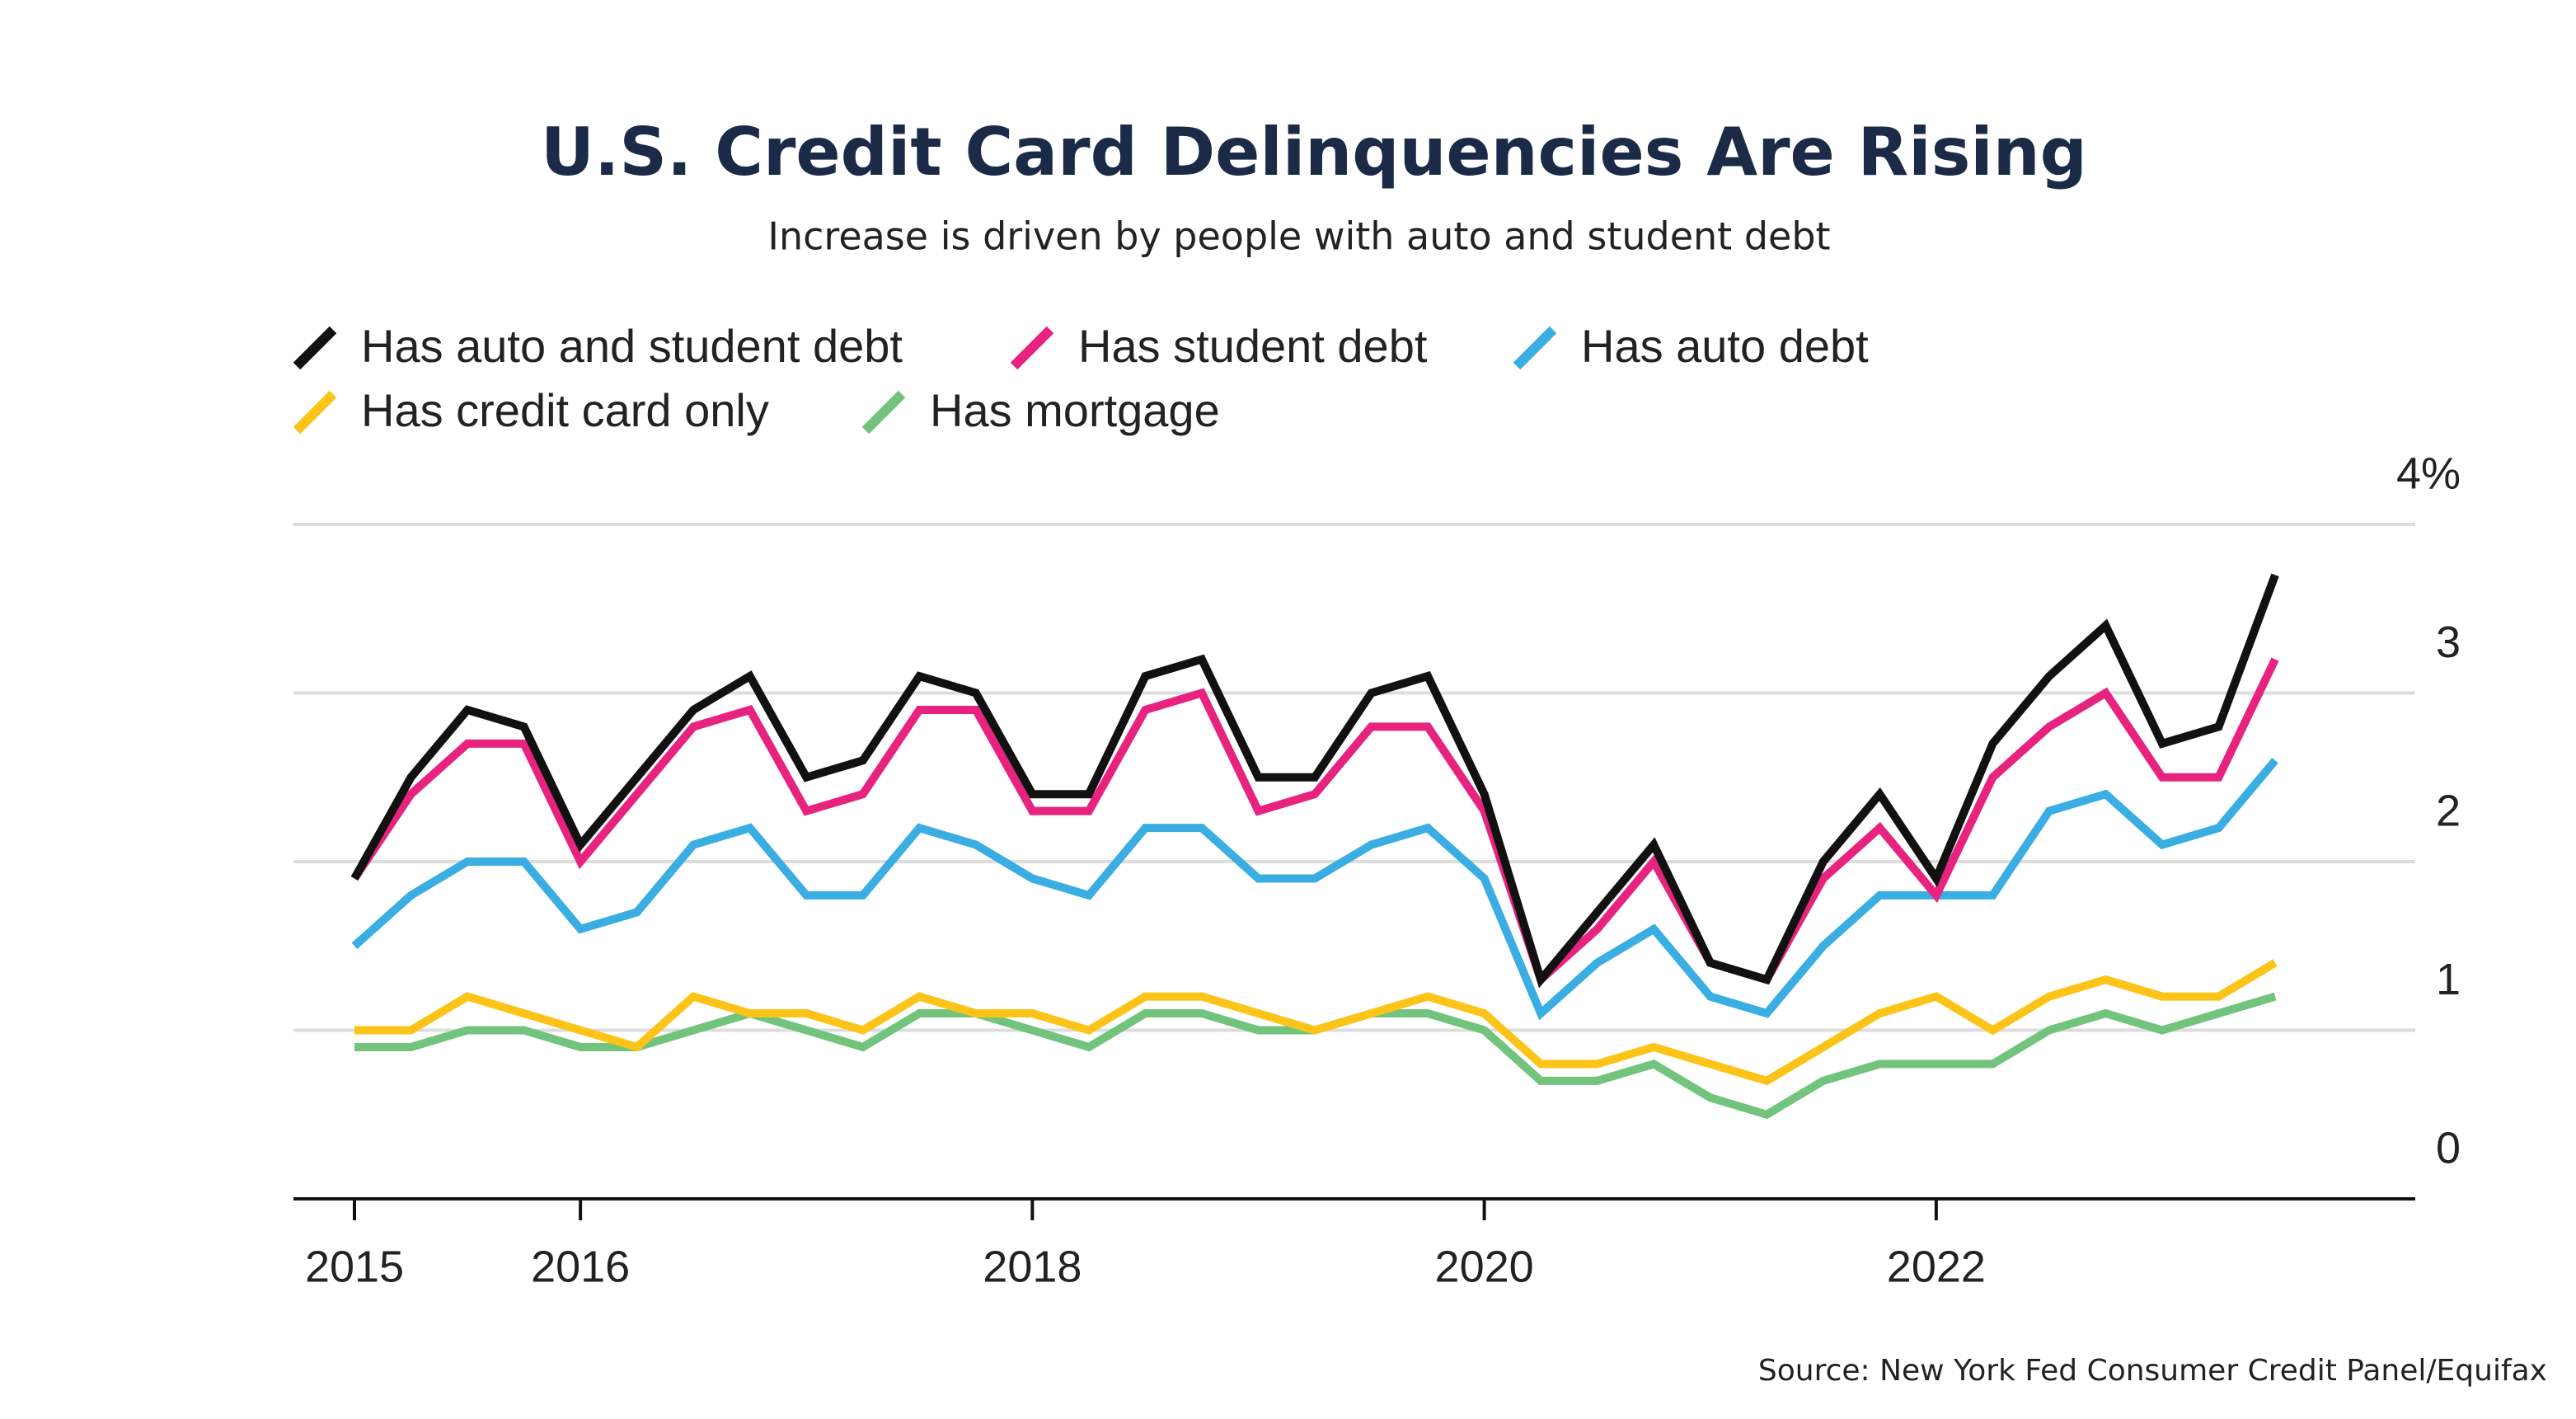  Describe the element at coordinates (2449, 1147) in the screenshot. I see `y-tick-label: 0` at that location.